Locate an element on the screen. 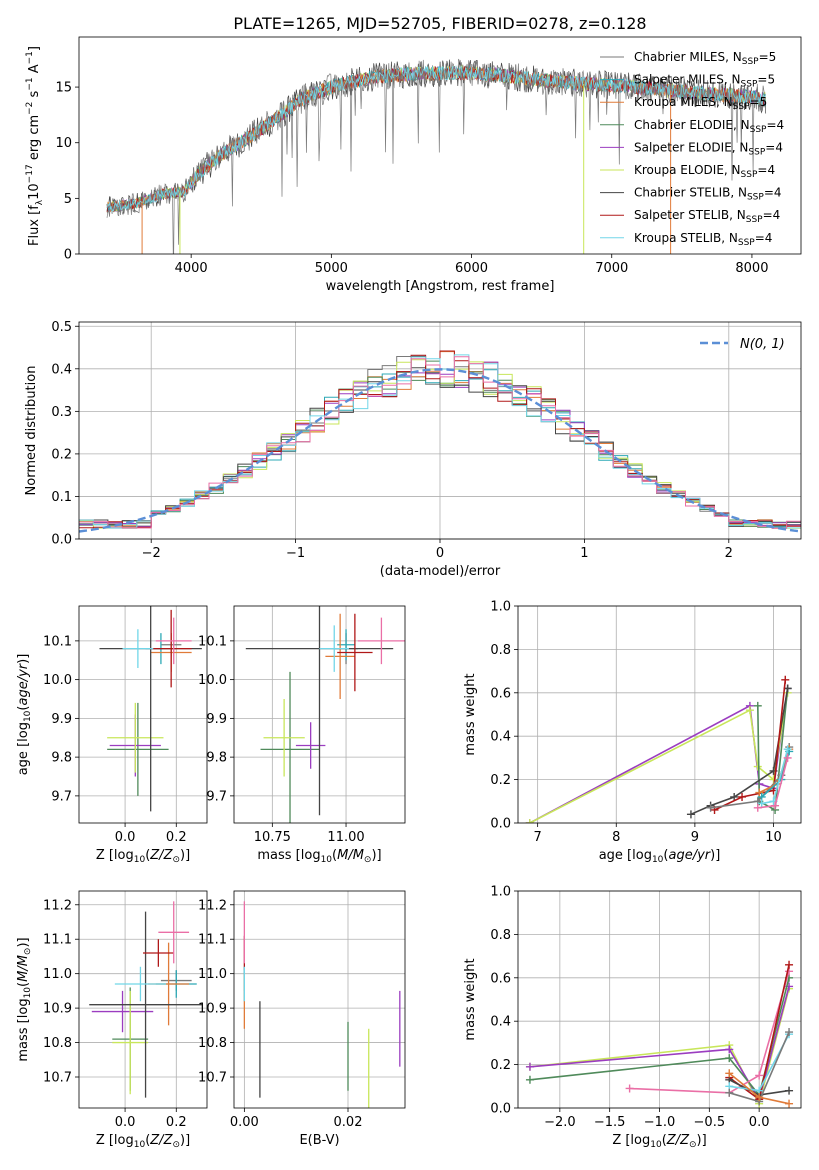  y-axis-label: age [log10(age/yr)] is located at coordinates (24, 715).